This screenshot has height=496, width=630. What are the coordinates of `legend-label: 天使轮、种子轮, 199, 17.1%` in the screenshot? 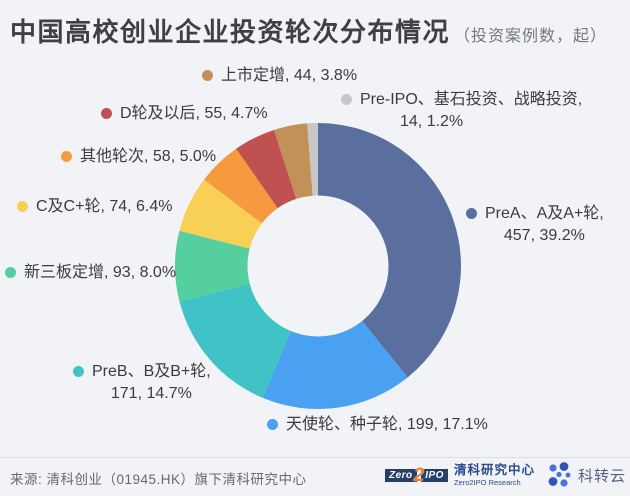 It's located at (387, 424).